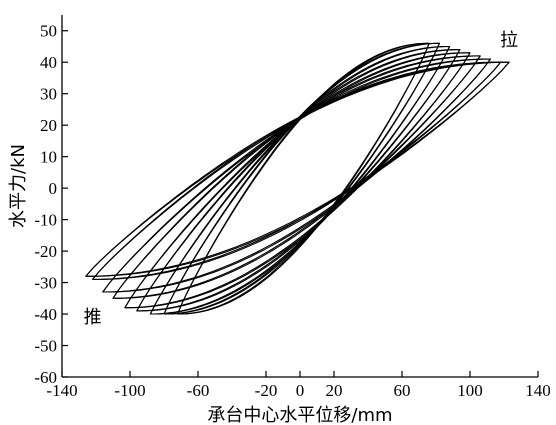  What do you see at coordinates (45, 220) in the screenshot?
I see `y-tick-label: -10` at bounding box center [45, 220].